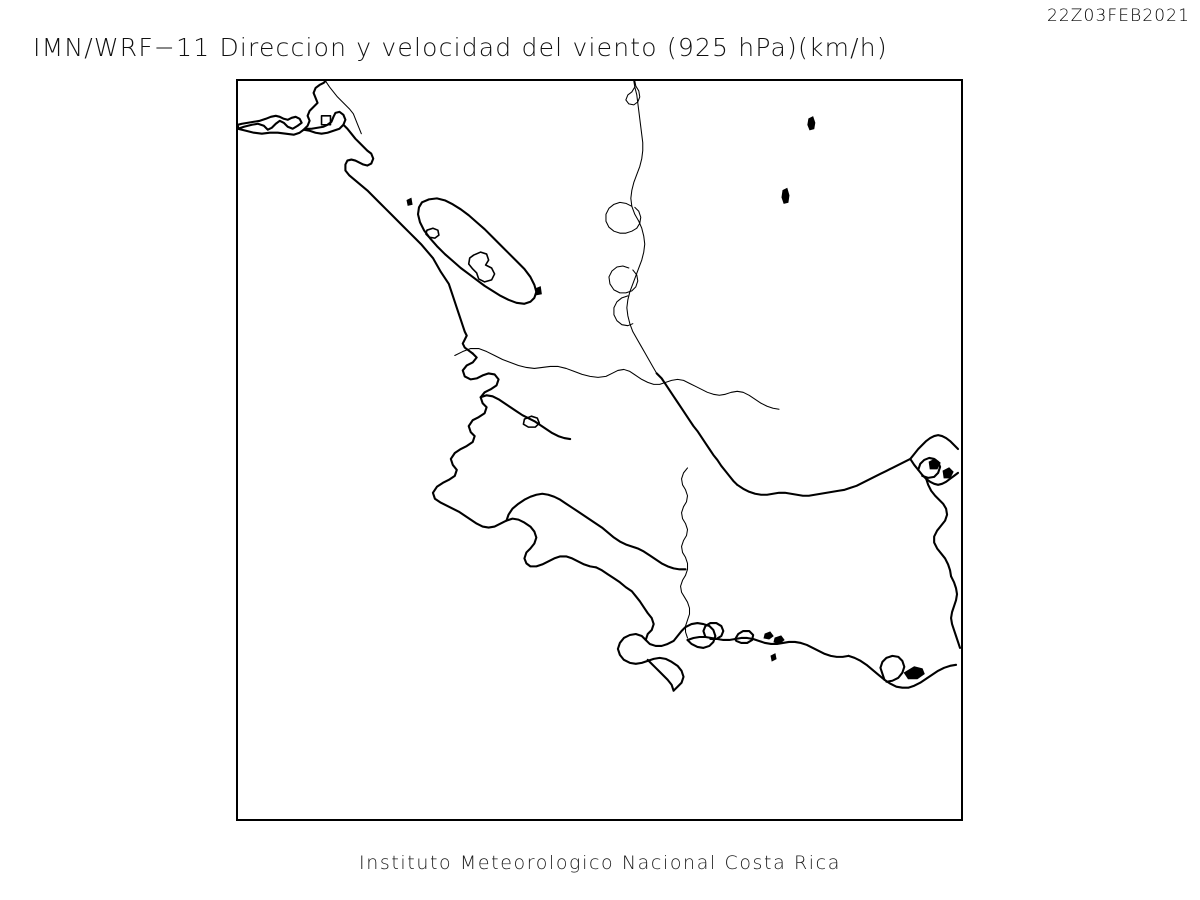  I want to click on island-coiba, so click(914, 673).